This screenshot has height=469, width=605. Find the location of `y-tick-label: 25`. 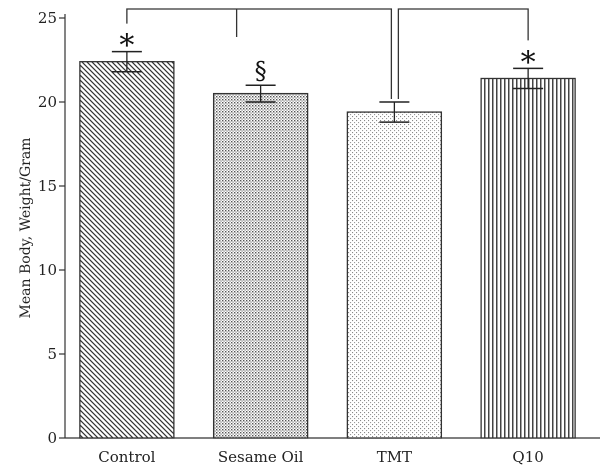

y-tick-label: 25 is located at coordinates (47, 18).